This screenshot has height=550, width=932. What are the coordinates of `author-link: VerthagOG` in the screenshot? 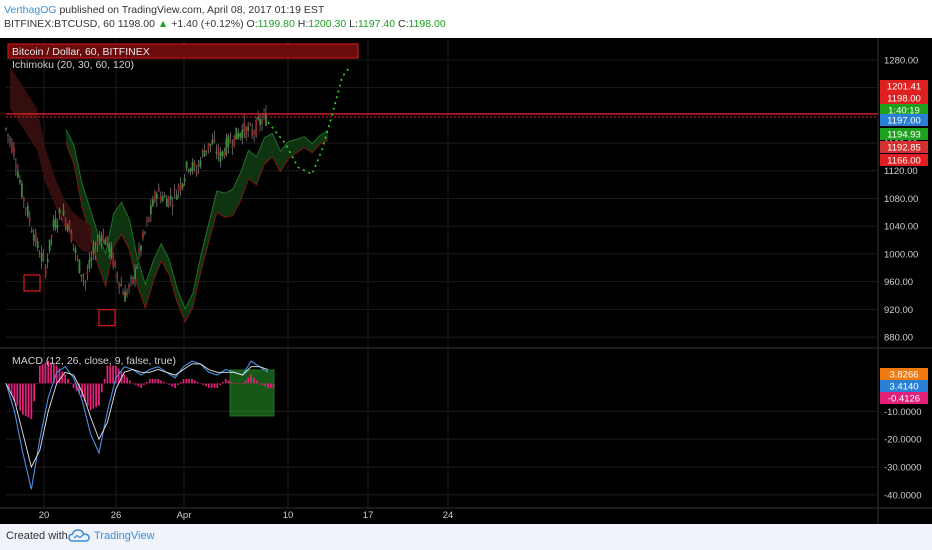 It's located at (30, 10).